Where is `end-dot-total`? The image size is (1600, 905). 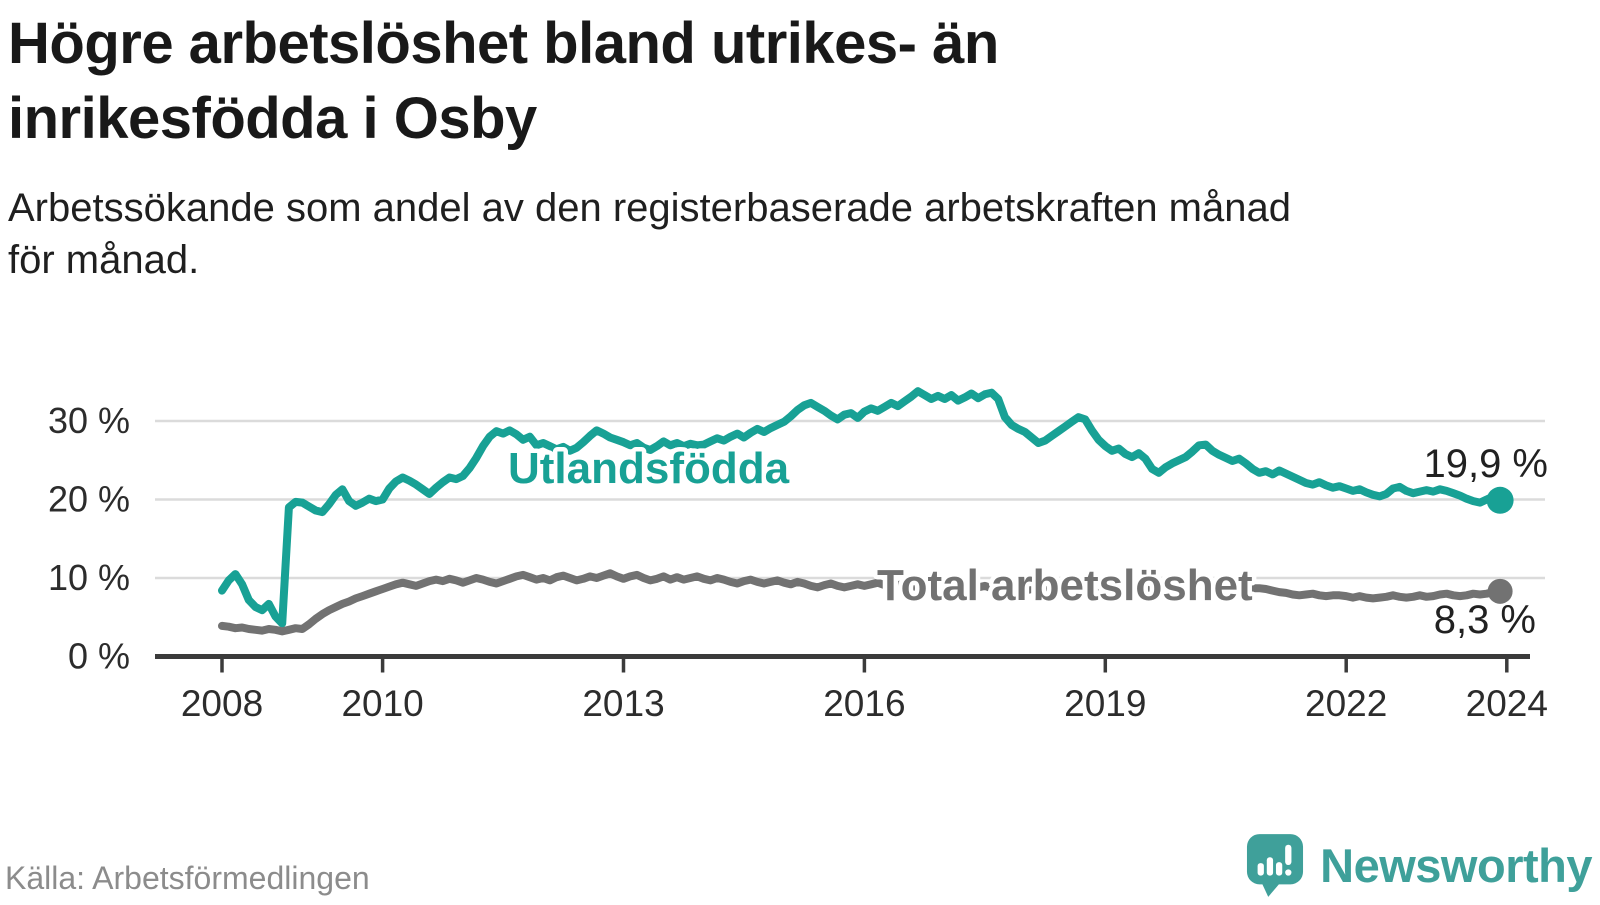
end-dot-total is located at coordinates (1500, 591).